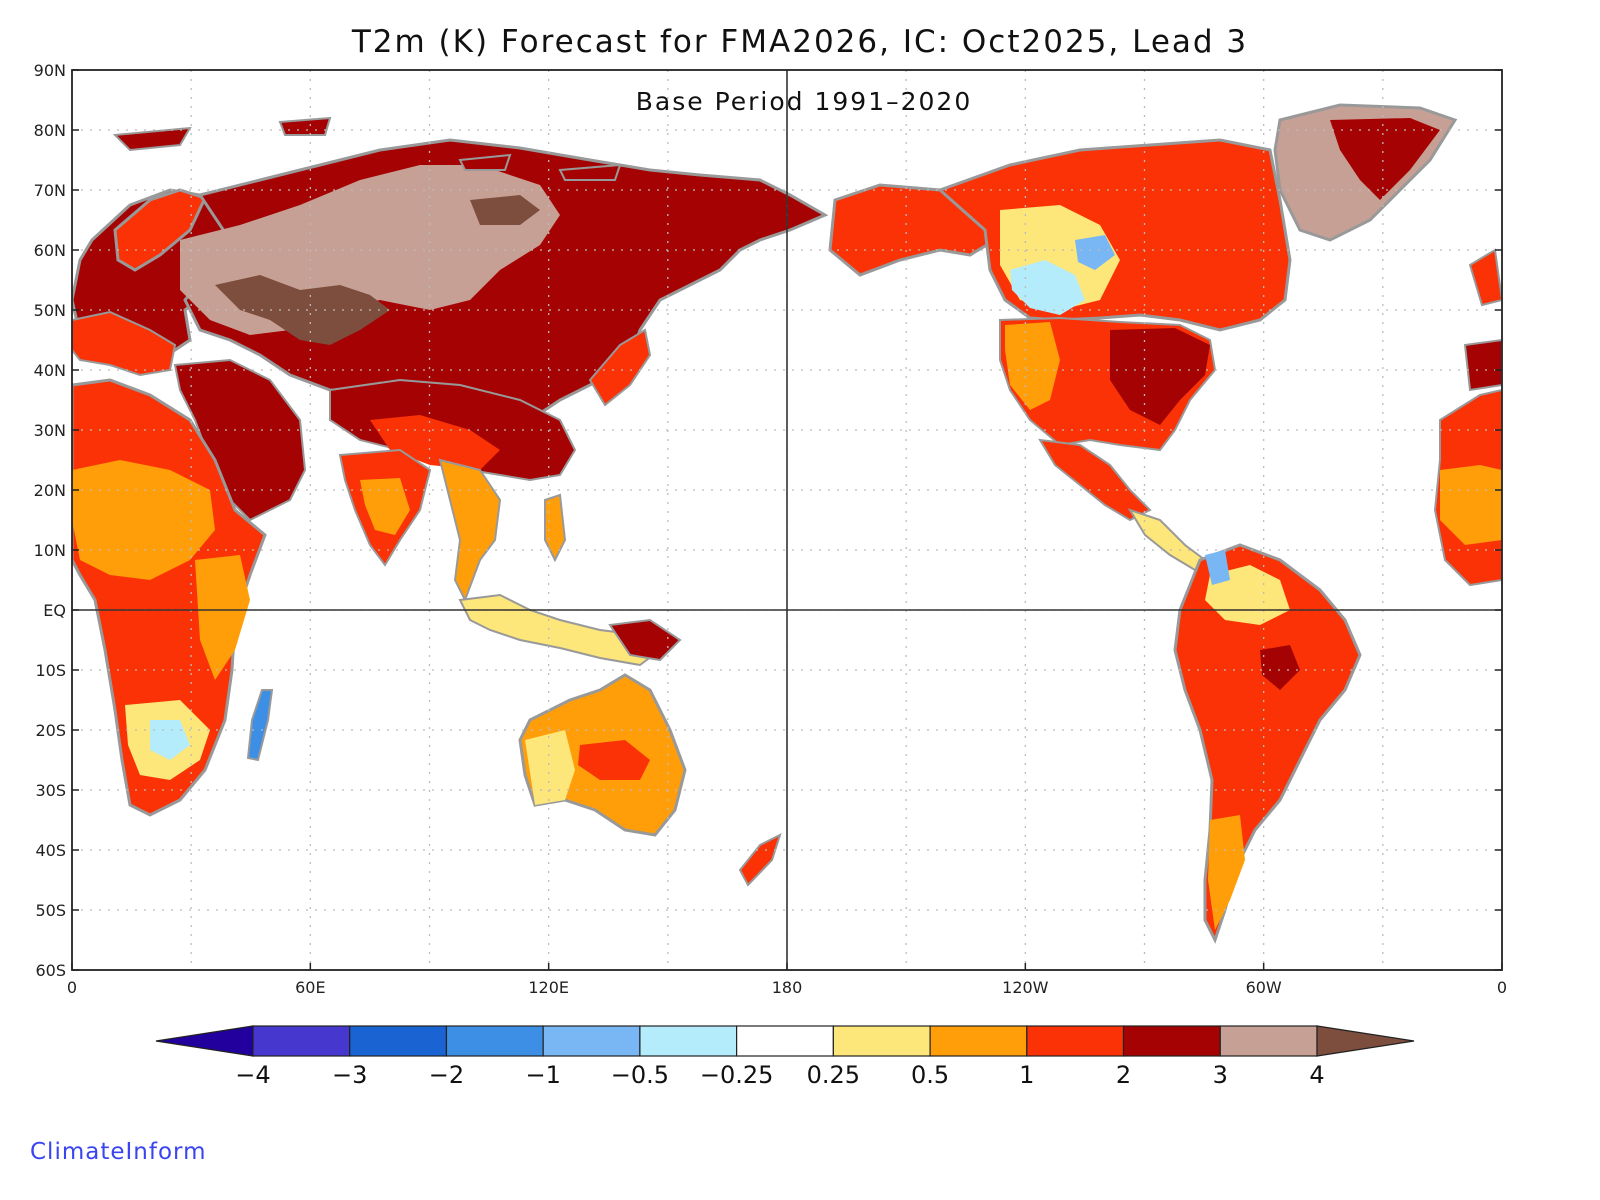  Describe the element at coordinates (349, 1075) in the screenshot. I see `colorbar-label: −3` at that location.